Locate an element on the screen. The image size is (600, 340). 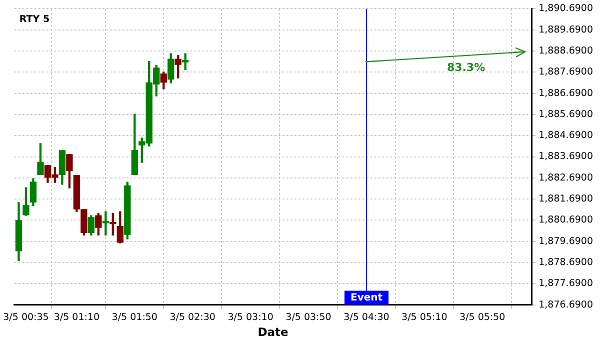
y-tick-label: 1,888.6900 is located at coordinates (566, 50).